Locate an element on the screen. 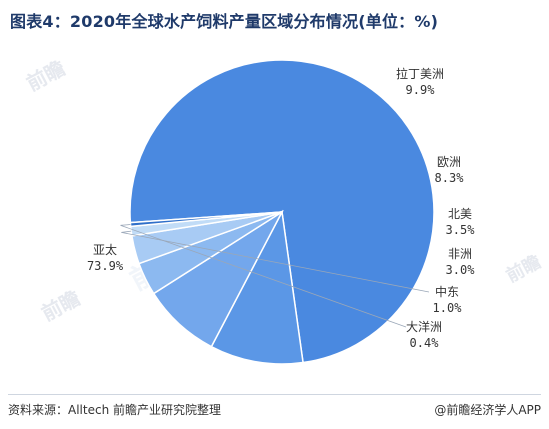 This screenshot has width=549, height=429. slice-label: 亚太 is located at coordinates (105, 249).